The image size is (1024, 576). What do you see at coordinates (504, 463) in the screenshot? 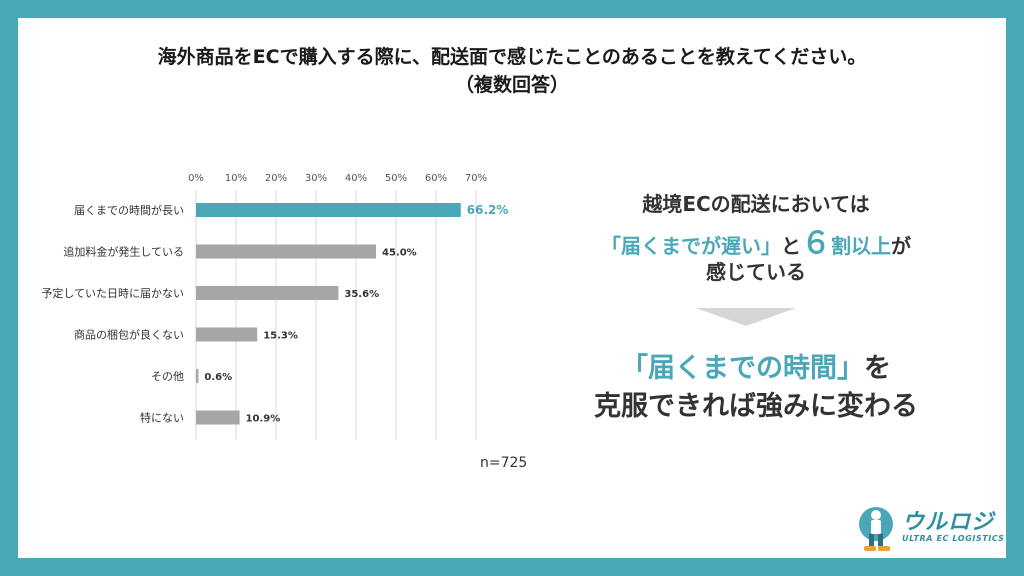
I see `sample-size-note: n=725` at bounding box center [504, 463].